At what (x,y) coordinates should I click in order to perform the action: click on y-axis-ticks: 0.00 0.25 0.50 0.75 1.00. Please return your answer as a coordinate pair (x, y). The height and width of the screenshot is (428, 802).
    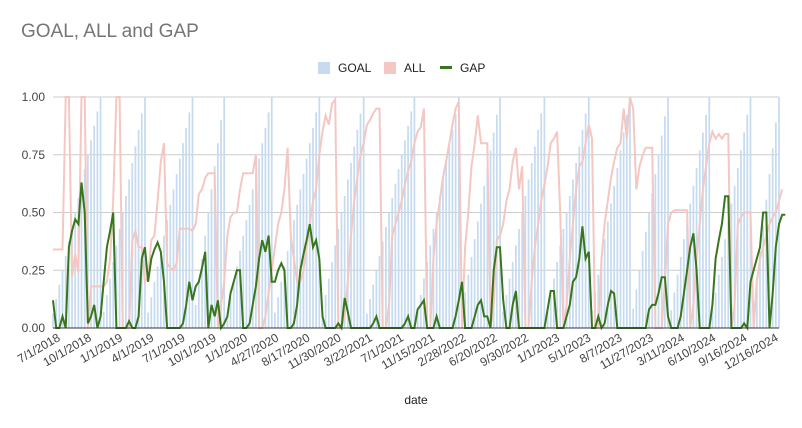
    Looking at the image, I should click on (34, 212).